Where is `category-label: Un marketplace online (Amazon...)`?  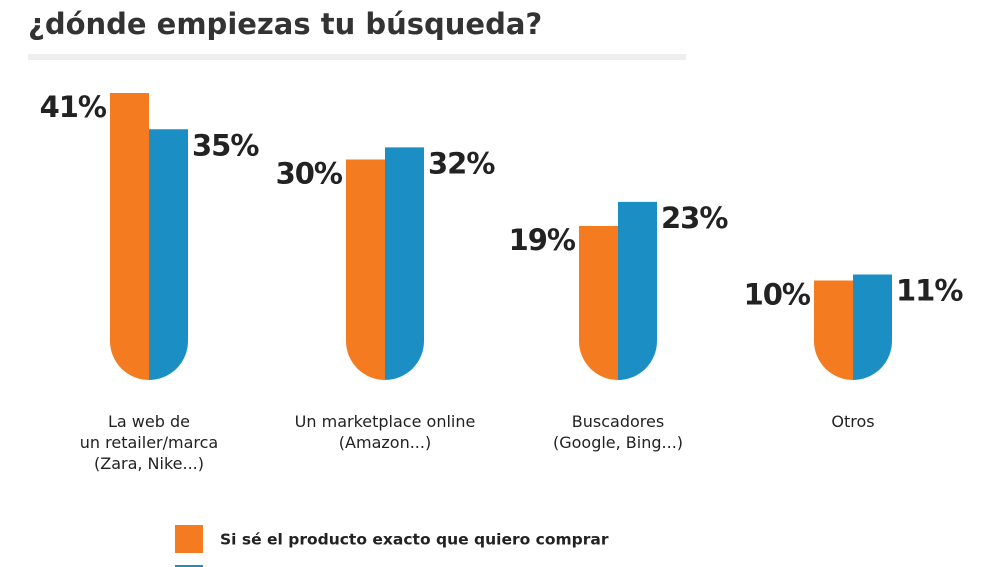
category-label: Un marketplace online (Amazon...) is located at coordinates (385, 432).